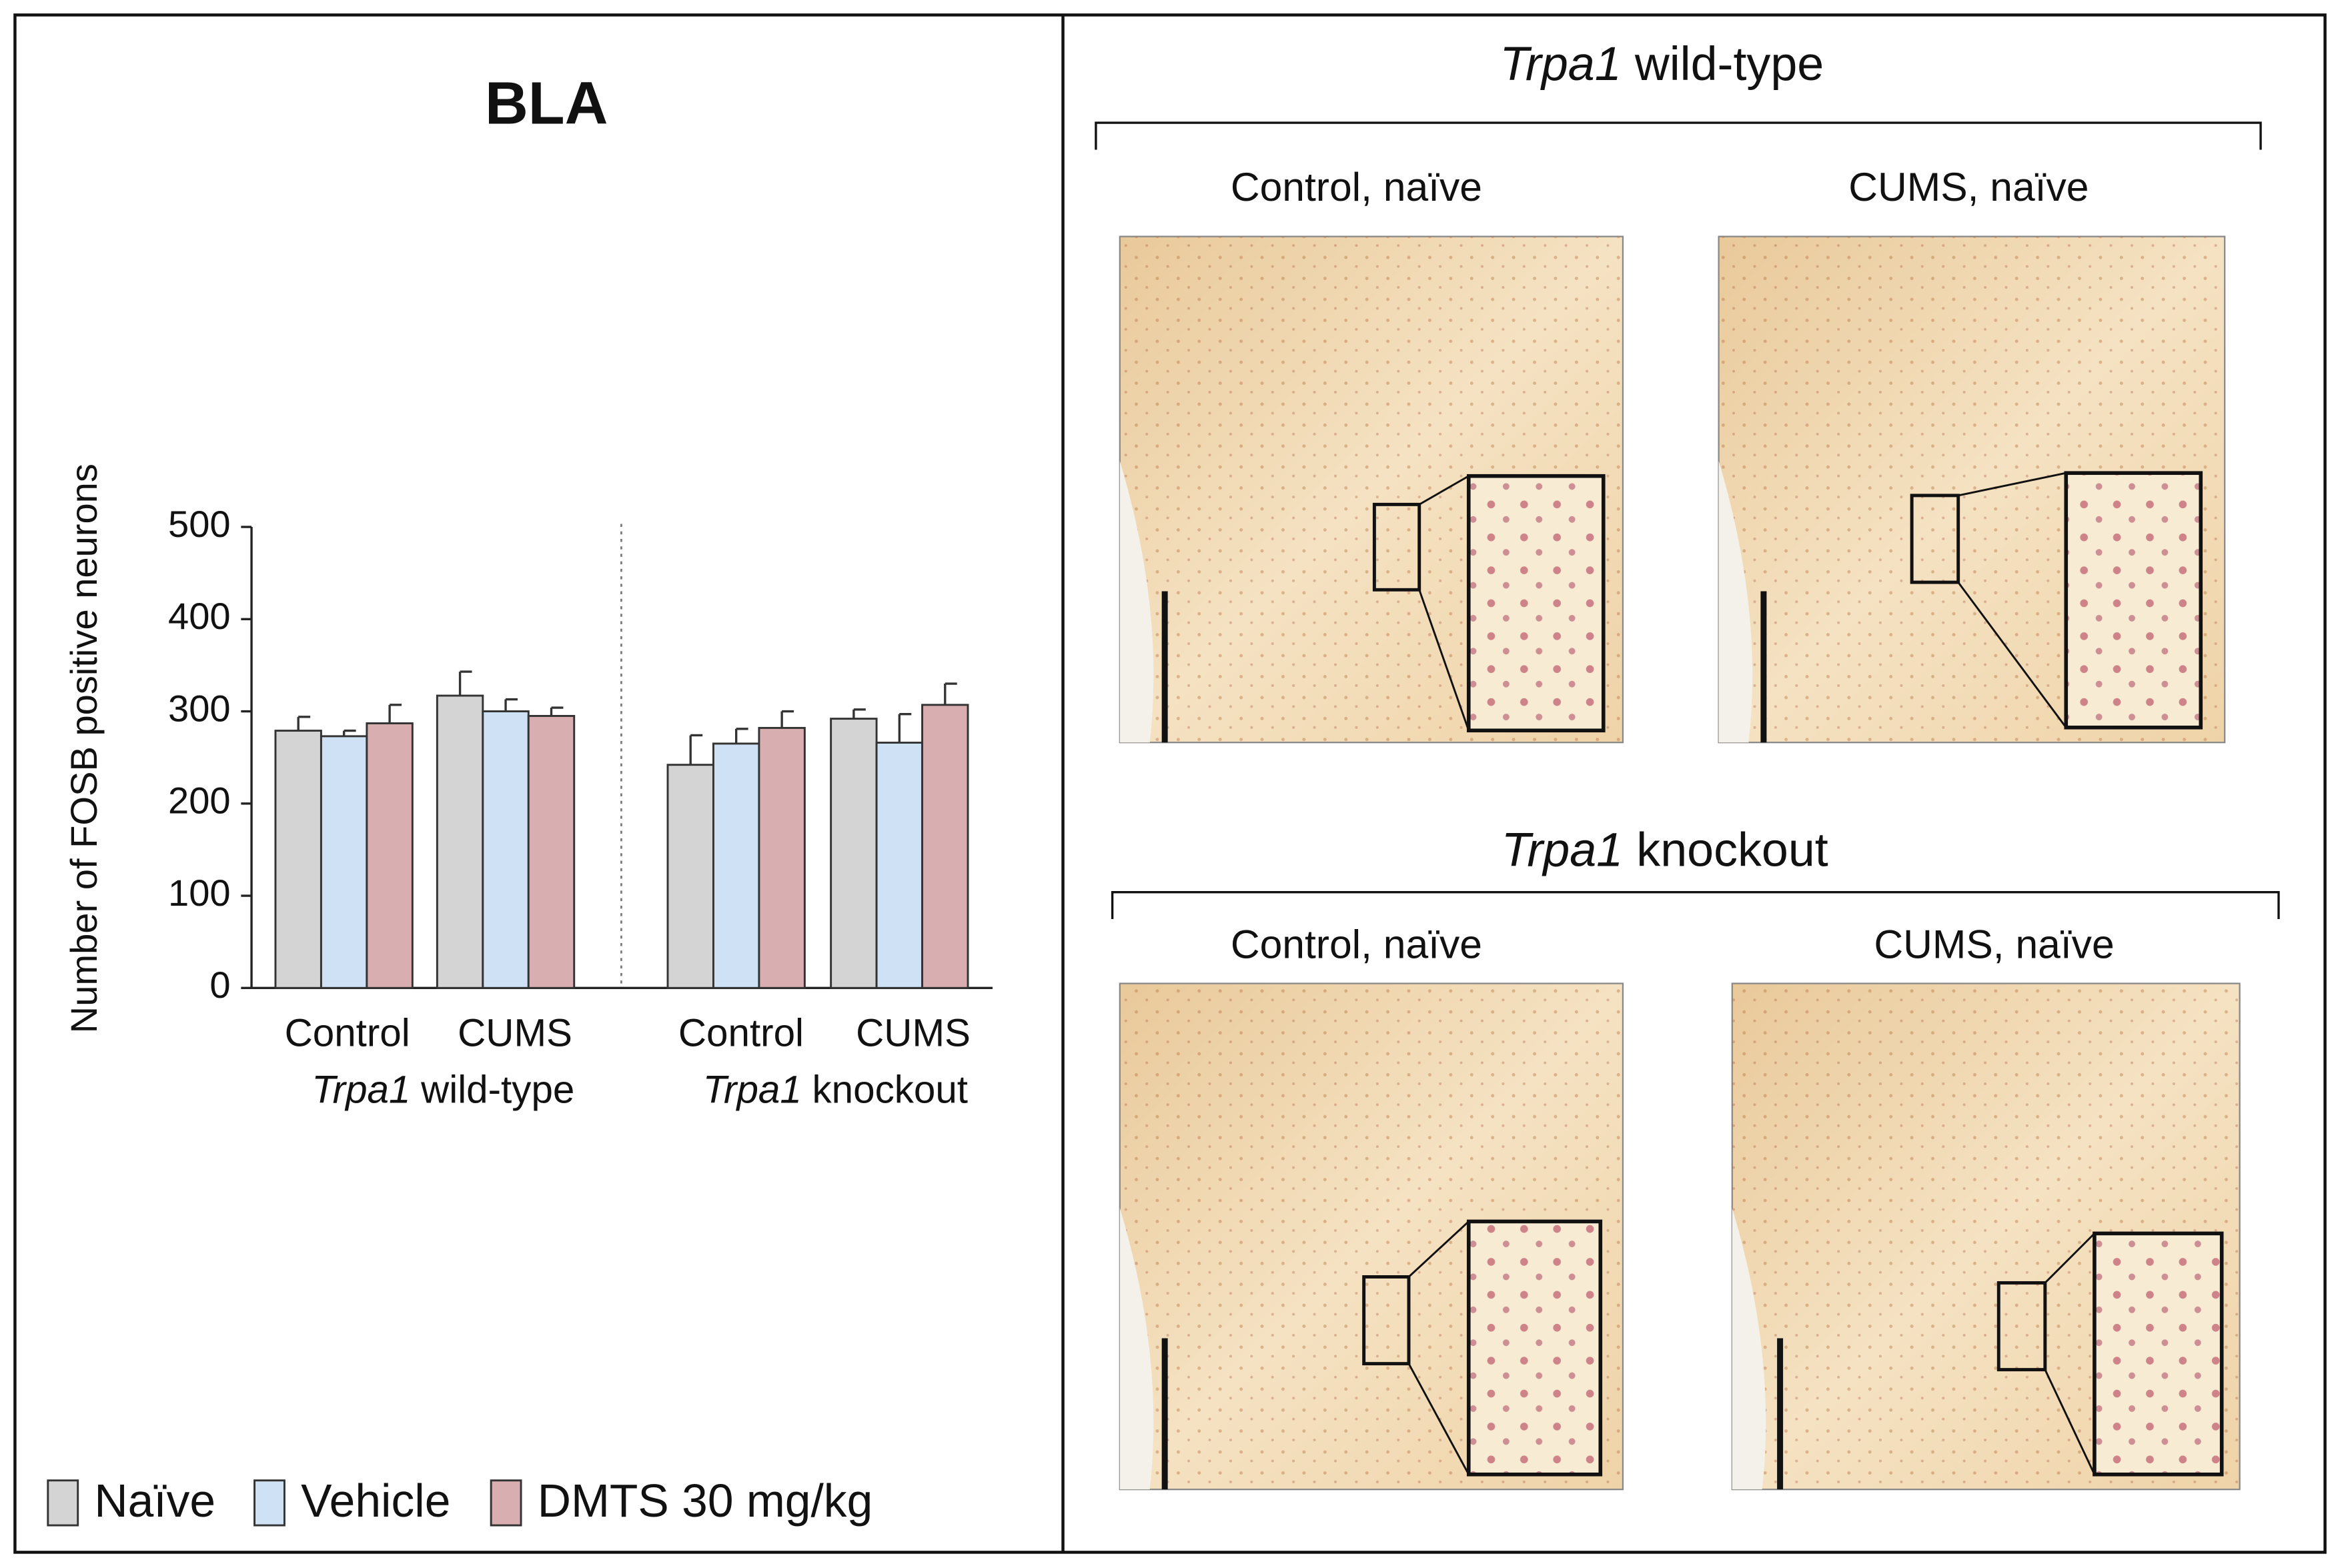 Image resolution: width=2340 pixels, height=1568 pixels. I want to click on y-tick-label: 200, so click(199, 801).